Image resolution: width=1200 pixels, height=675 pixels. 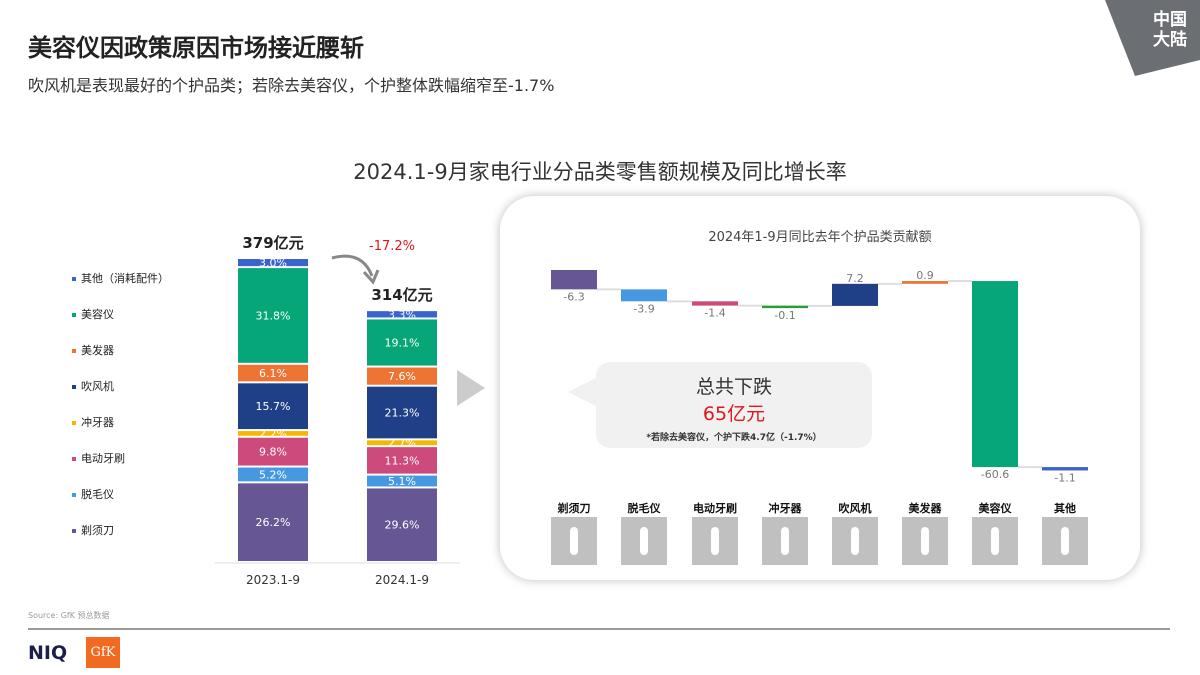 I want to click on segment-label: 11.3%, so click(x=402, y=460).